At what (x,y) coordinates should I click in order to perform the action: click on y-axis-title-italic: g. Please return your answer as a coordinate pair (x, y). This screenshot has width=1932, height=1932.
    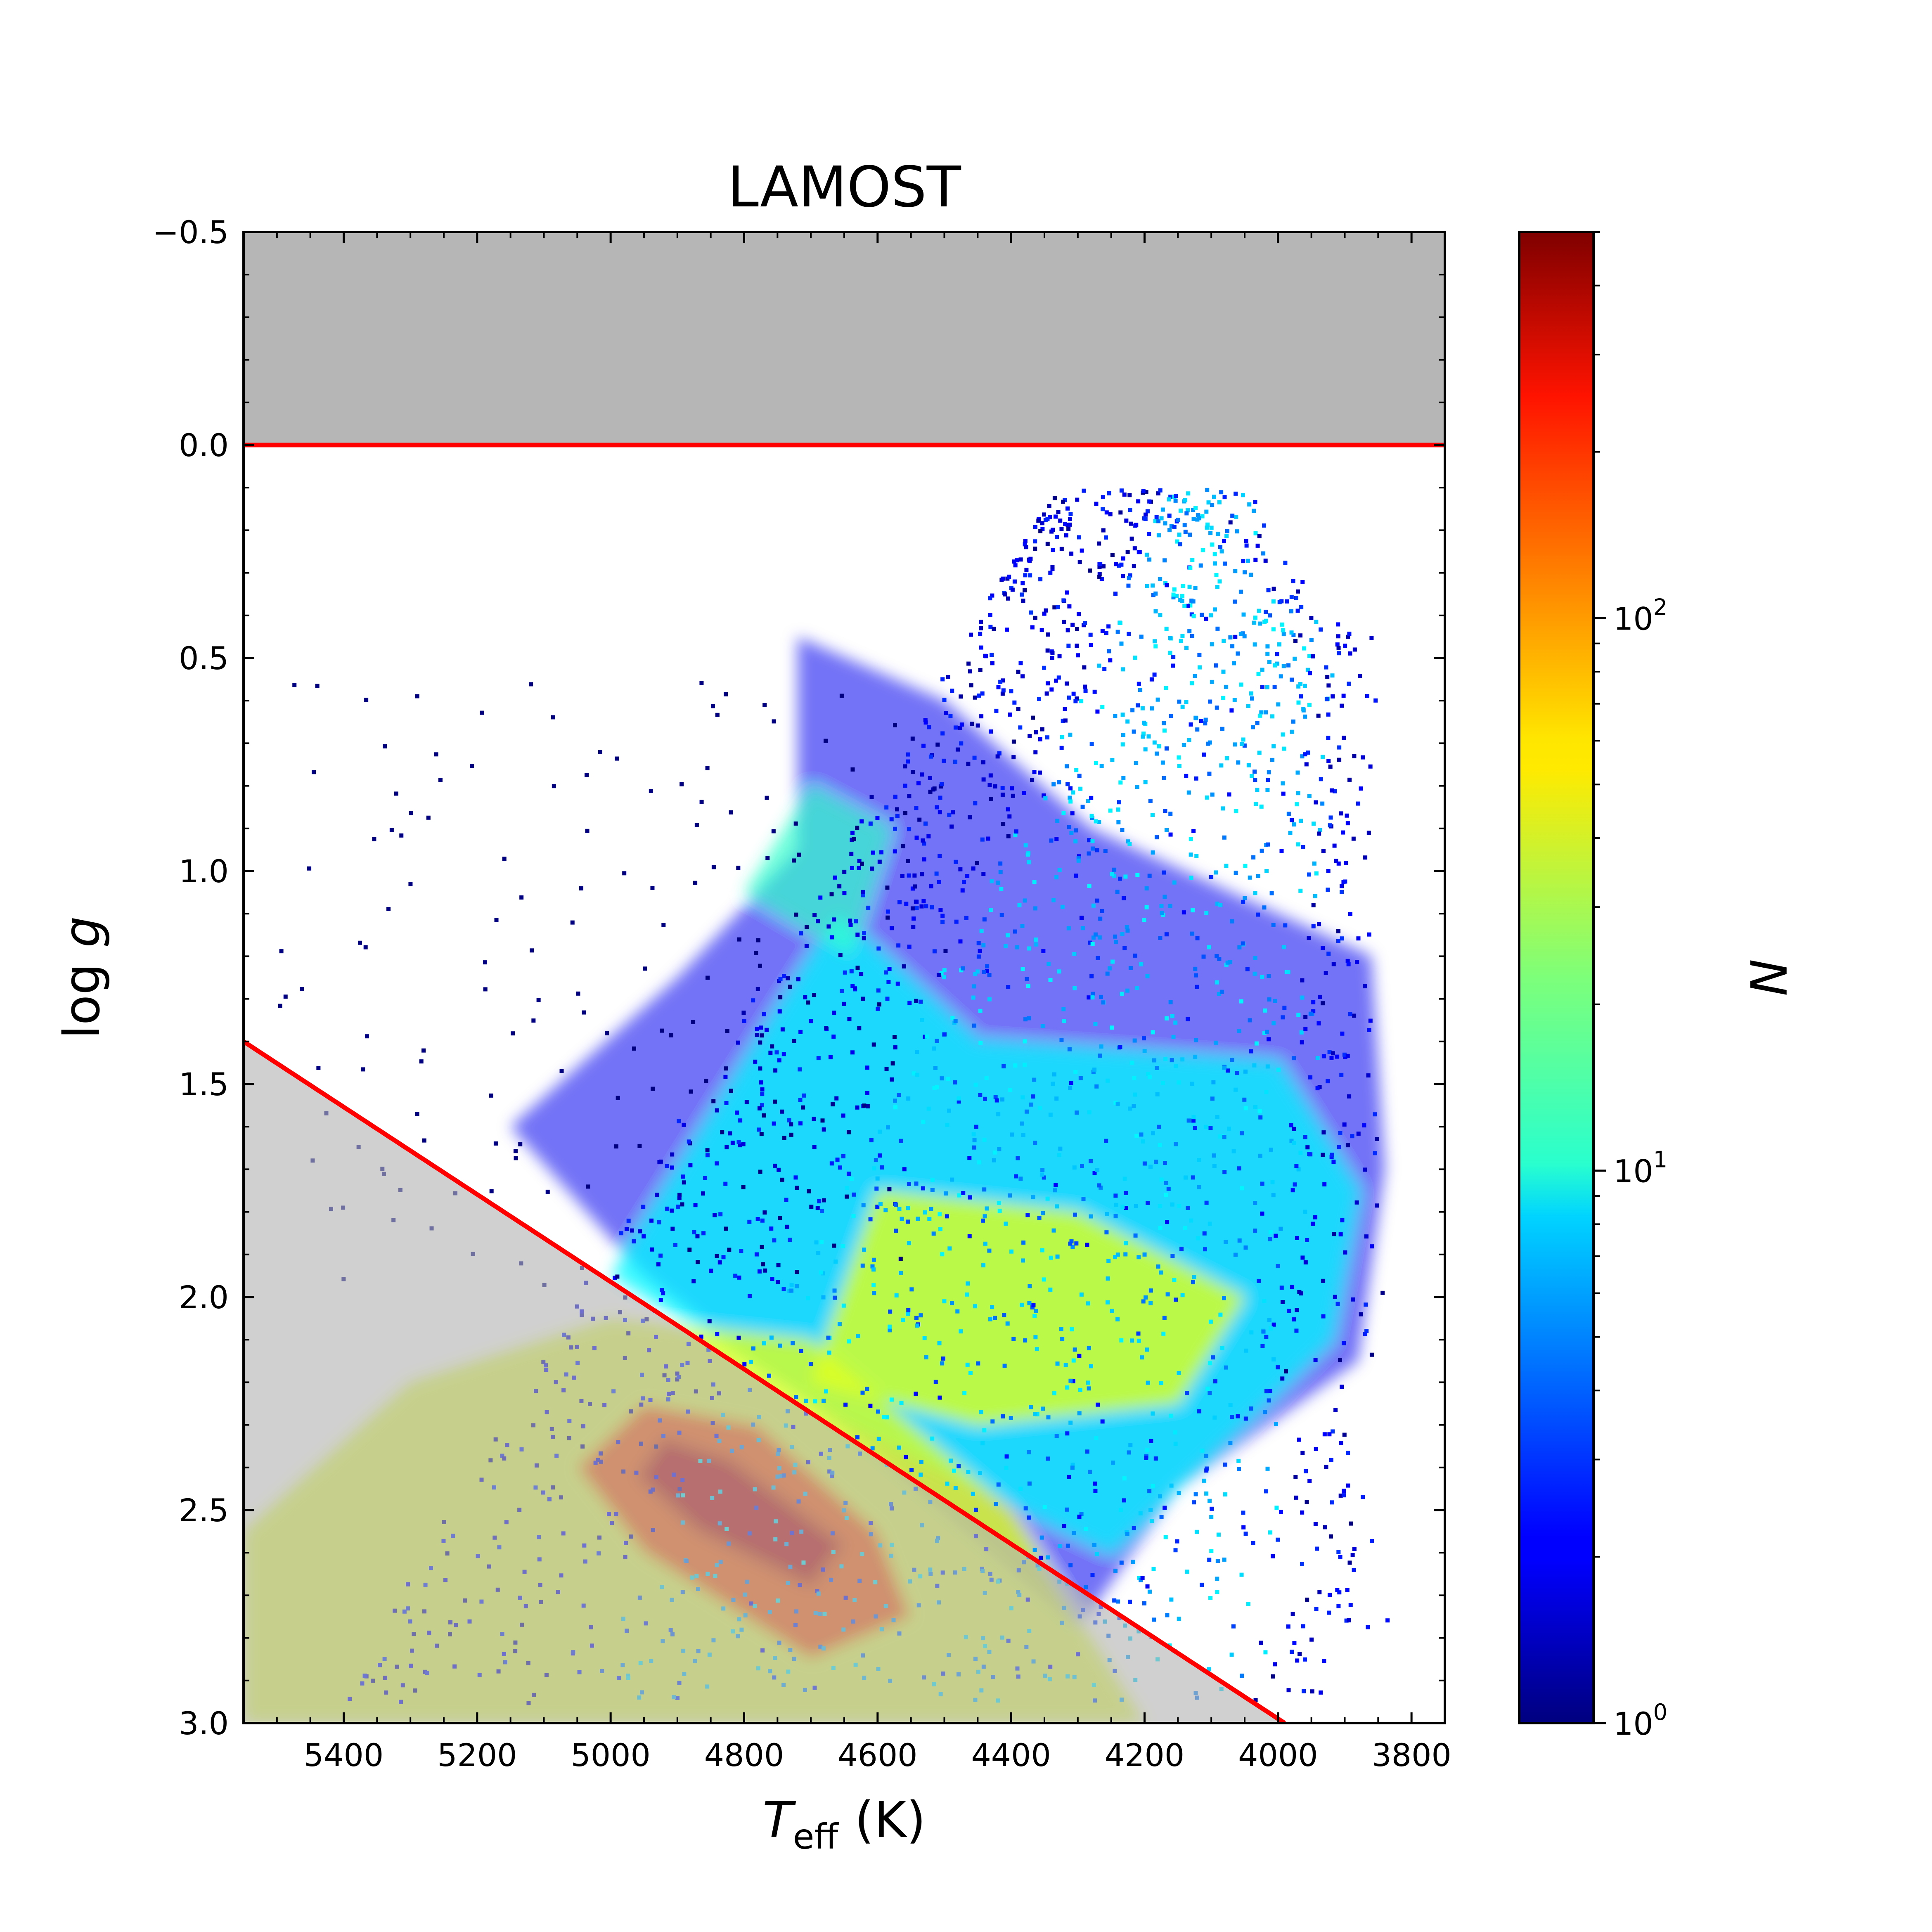
    Looking at the image, I should click on (82, 931).